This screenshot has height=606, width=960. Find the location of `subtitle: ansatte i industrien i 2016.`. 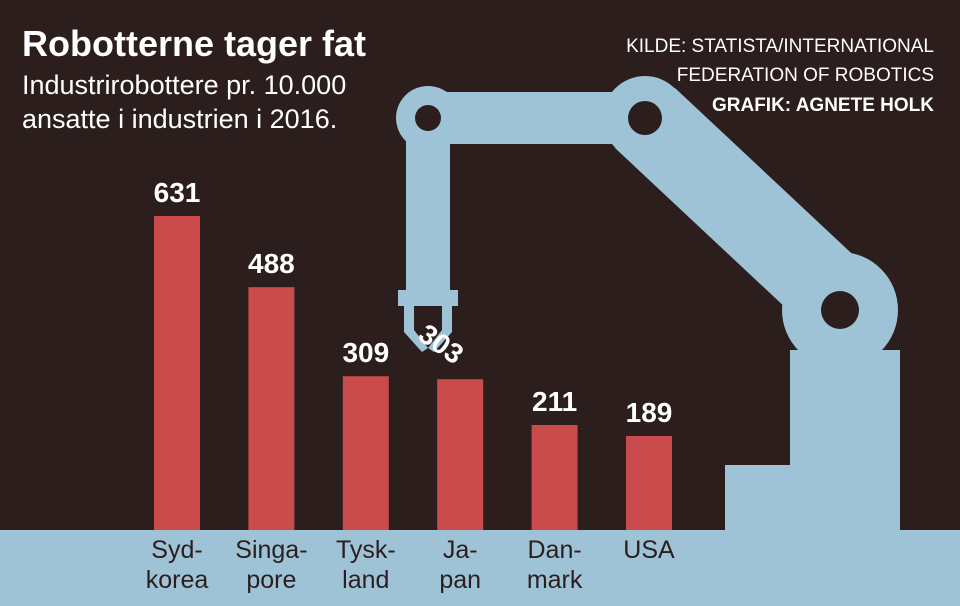

subtitle: ansatte i industrien i 2016. is located at coordinates (179, 119).